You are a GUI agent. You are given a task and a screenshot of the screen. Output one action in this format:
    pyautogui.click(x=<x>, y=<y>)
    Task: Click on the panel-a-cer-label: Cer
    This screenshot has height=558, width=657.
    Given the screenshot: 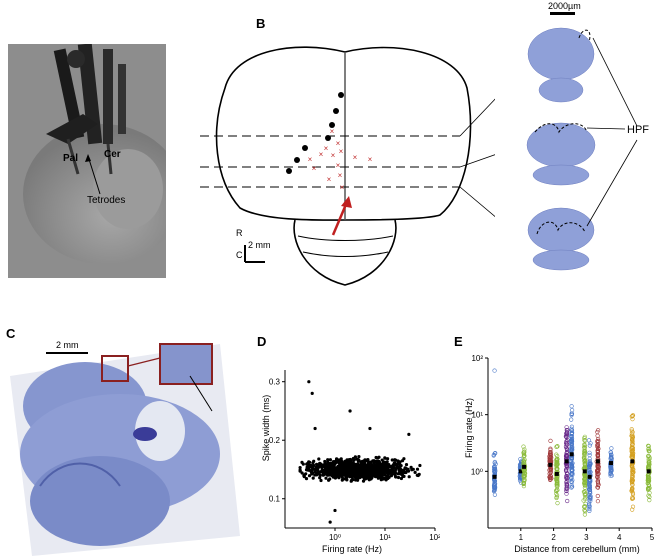 What is the action you would take?
    pyautogui.click(x=112, y=154)
    